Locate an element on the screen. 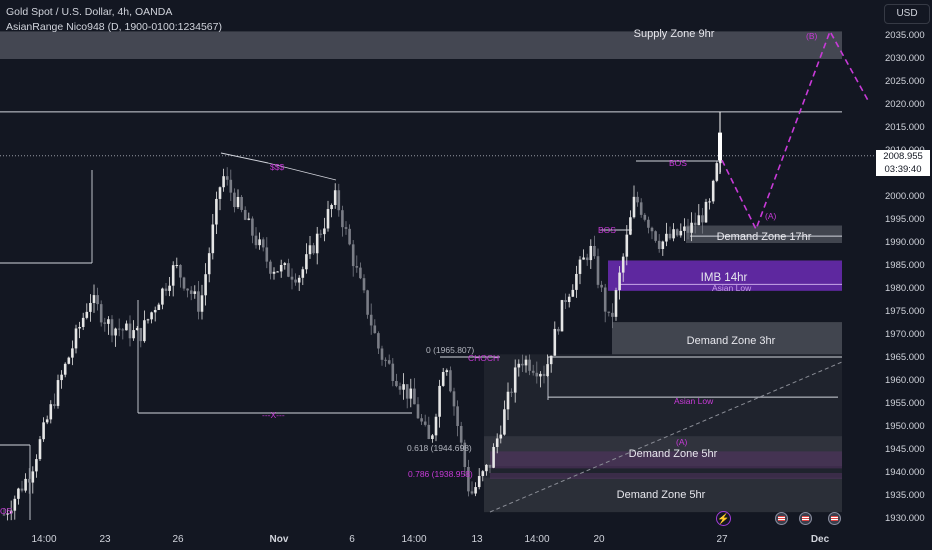 Image resolution: width=932 pixels, height=550 pixels. asian-low-label-2: Asian Low is located at coordinates (732, 288).